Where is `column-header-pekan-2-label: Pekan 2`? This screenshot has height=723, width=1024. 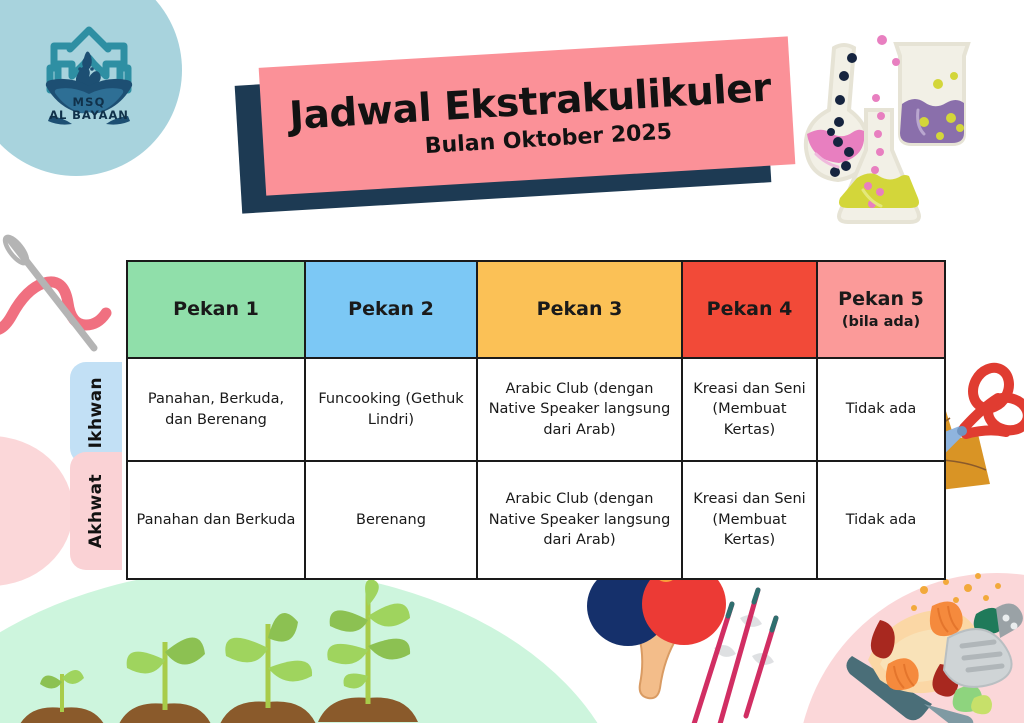 column-header-pekan-2-label: Pekan 2 is located at coordinates (391, 308).